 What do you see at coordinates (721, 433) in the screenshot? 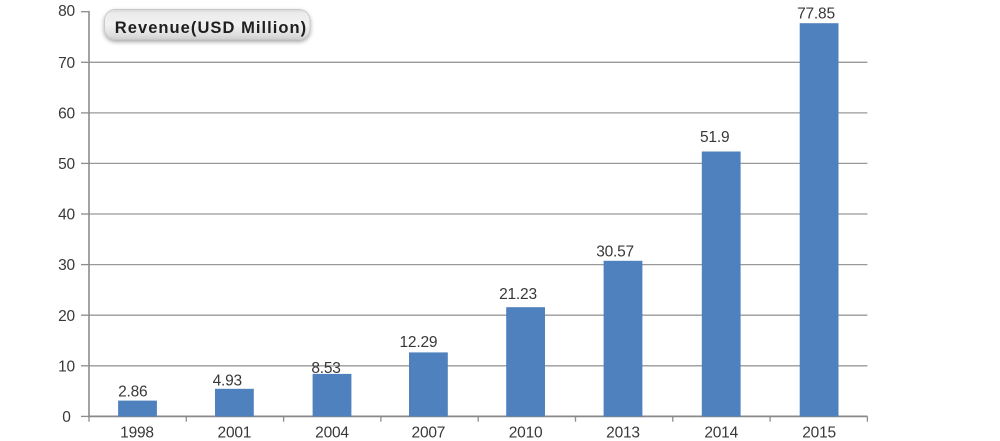
I see `svg-text: 2014` at bounding box center [721, 433].